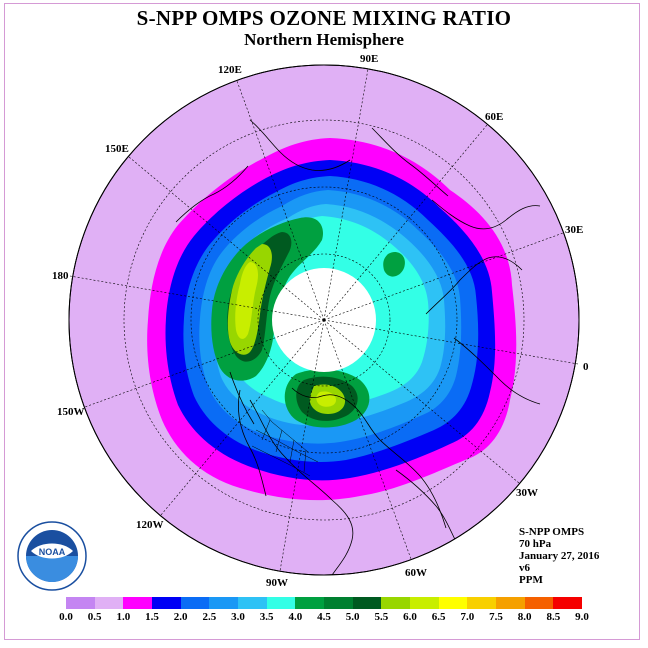 The width and height of the screenshot is (648, 648). I want to click on colorbar-tick-label: 0.0, so click(66, 617).